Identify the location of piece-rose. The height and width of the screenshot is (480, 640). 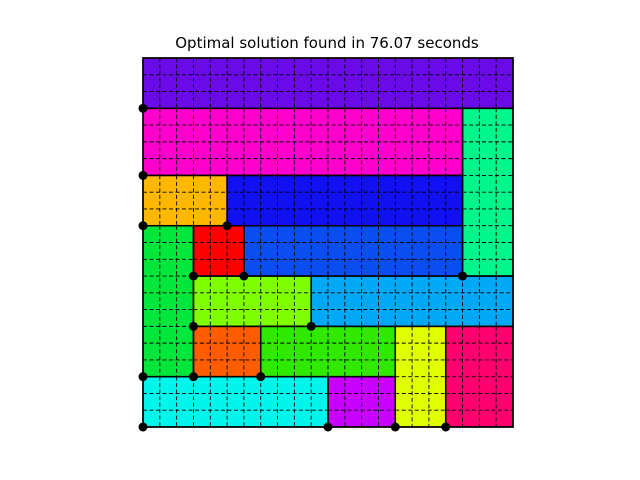
(479, 376).